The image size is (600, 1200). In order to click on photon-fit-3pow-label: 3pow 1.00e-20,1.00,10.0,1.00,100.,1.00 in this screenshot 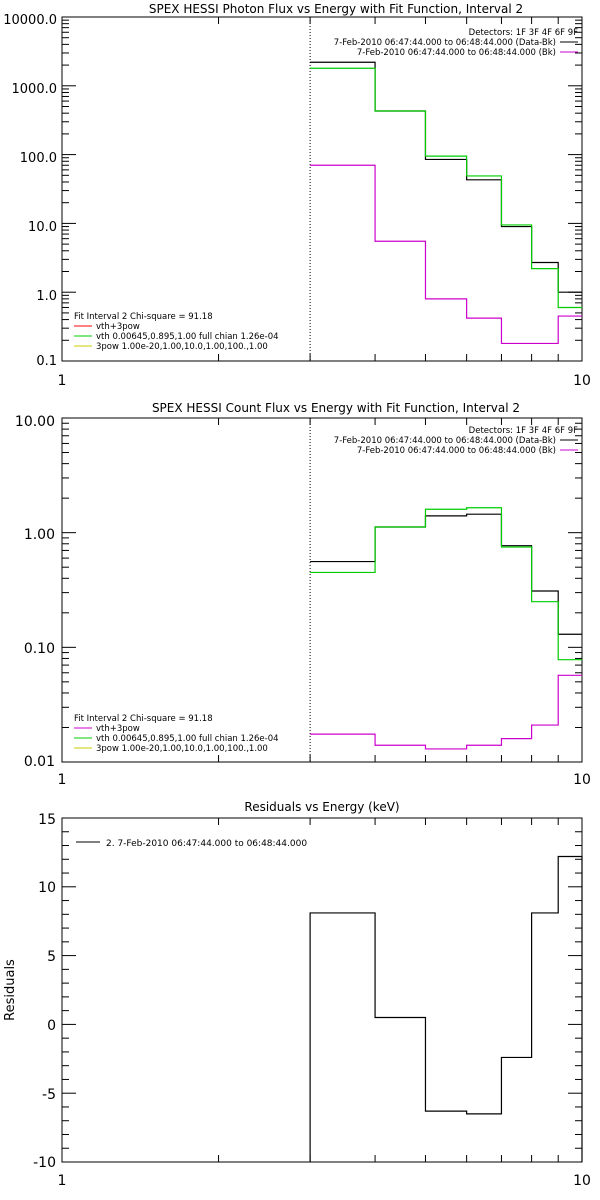, I will do `click(182, 347)`.